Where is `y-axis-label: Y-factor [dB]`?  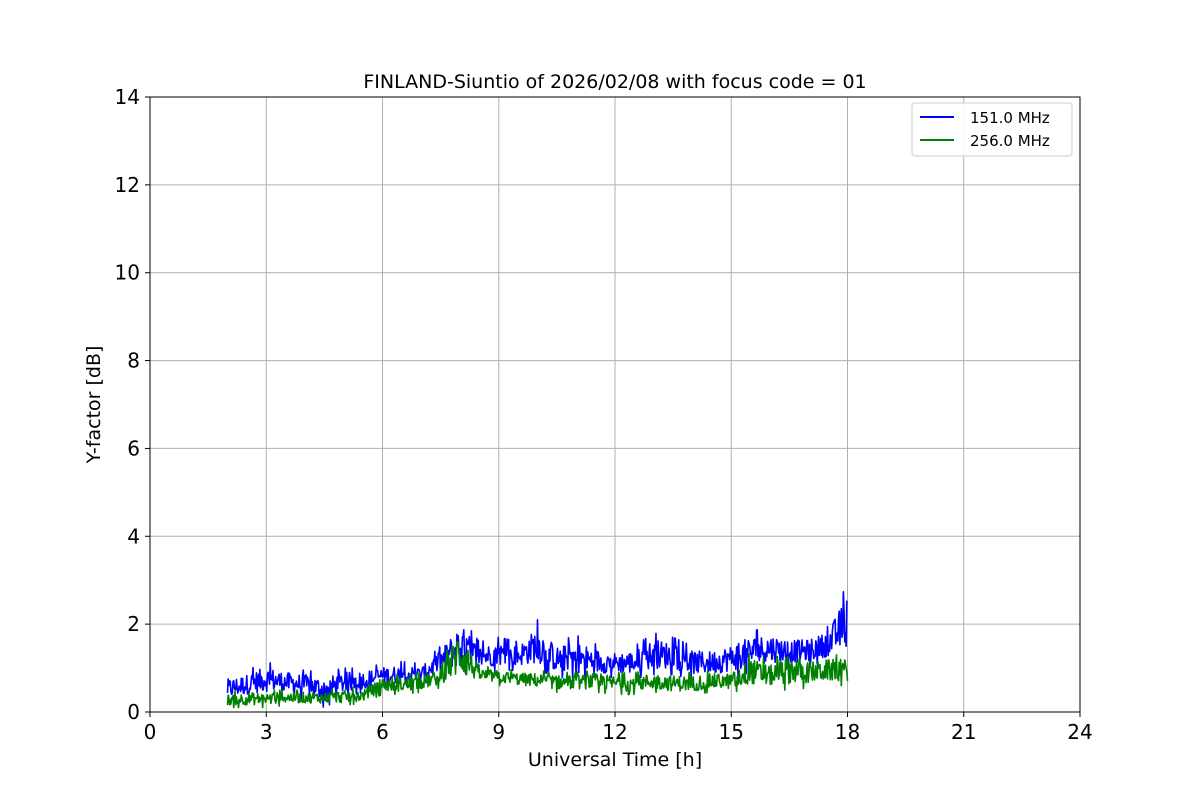
y-axis-label: Y-factor [dB] is located at coordinates (94, 405).